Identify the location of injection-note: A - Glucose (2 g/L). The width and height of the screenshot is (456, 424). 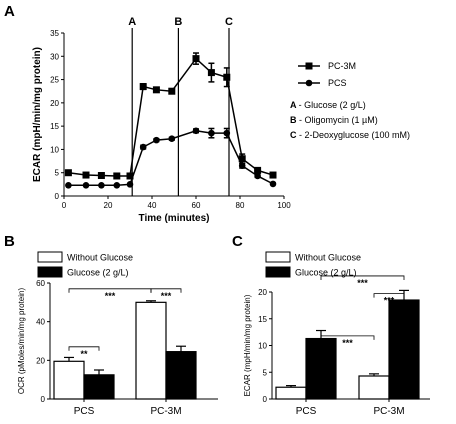
(328, 105).